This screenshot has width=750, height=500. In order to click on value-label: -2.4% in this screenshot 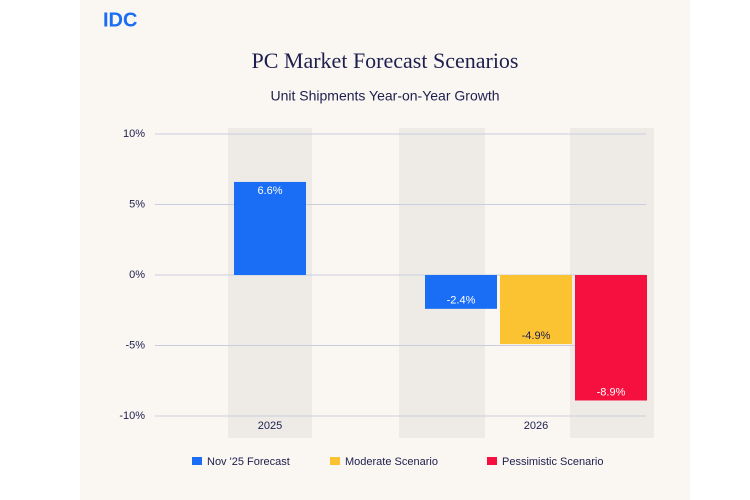, I will do `click(461, 301)`.